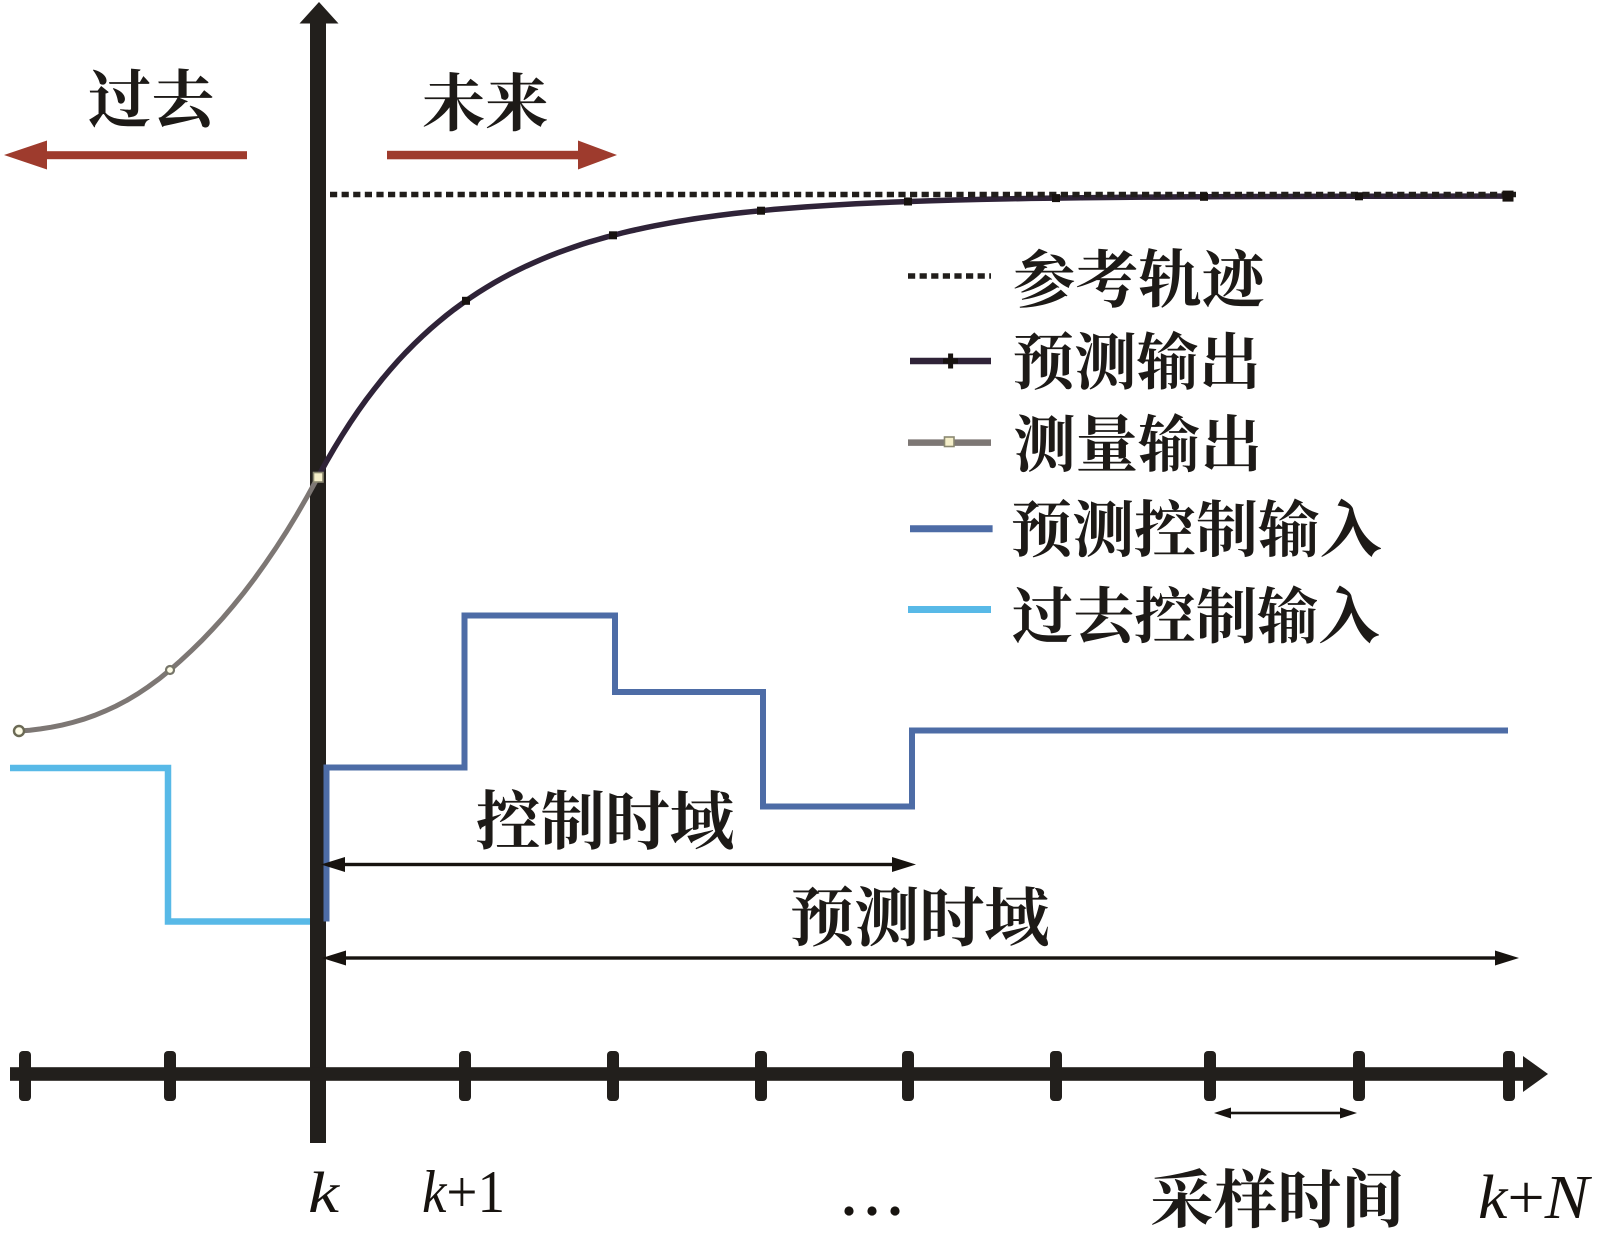 The image size is (1606, 1250). Describe the element at coordinates (324, 1192) in the screenshot. I see `svg-text: k` at that location.